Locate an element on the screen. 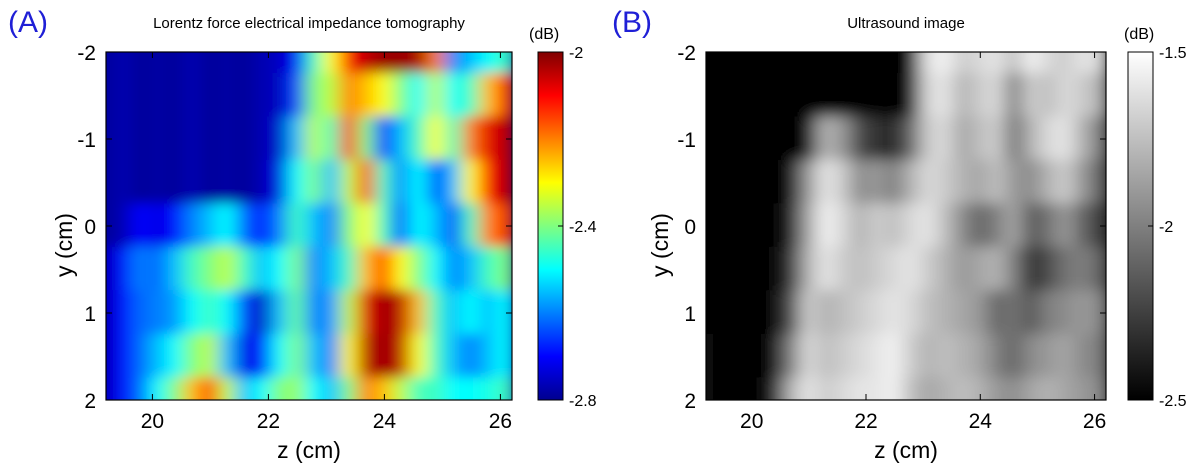 Image resolution: width=1202 pixels, height=464 pixels. colorbar-ticks-b: -1.5 -2 -2.5 is located at coordinates (1167, 227).